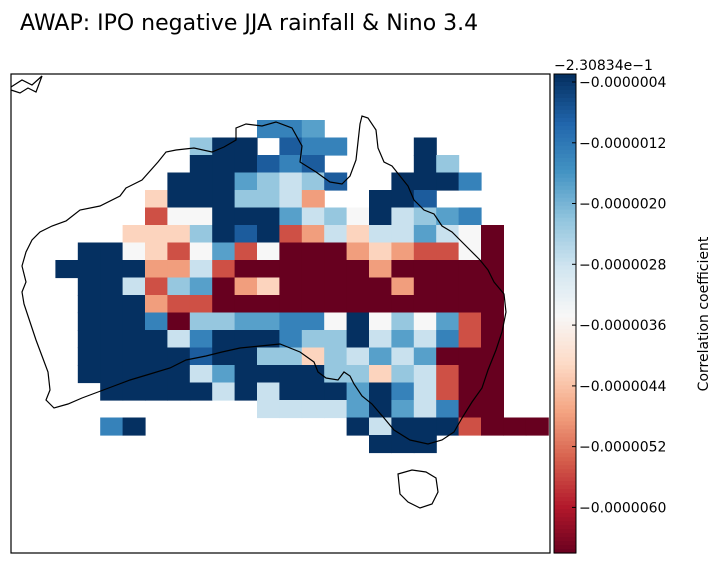  I want to click on colorbar-gradient, so click(565, 314).